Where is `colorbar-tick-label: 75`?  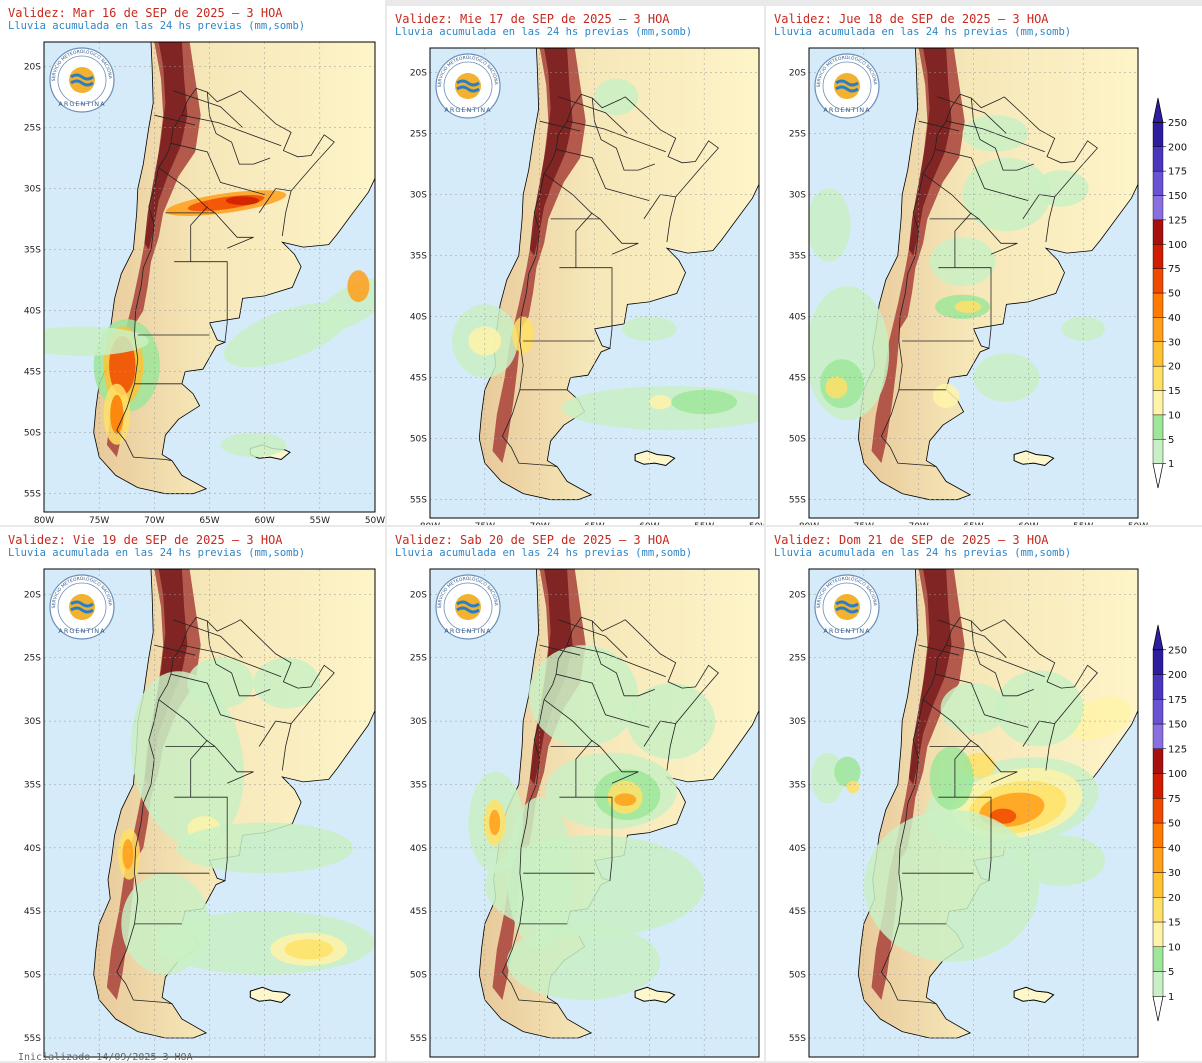 colorbar-tick-label: 75 is located at coordinates (1174, 269).